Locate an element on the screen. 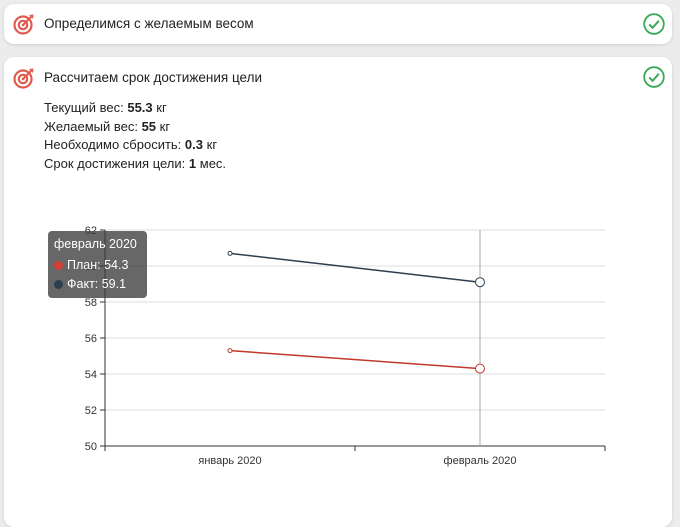 This screenshot has width=680, height=527. y-tick-label: 52 is located at coordinates (91, 411).